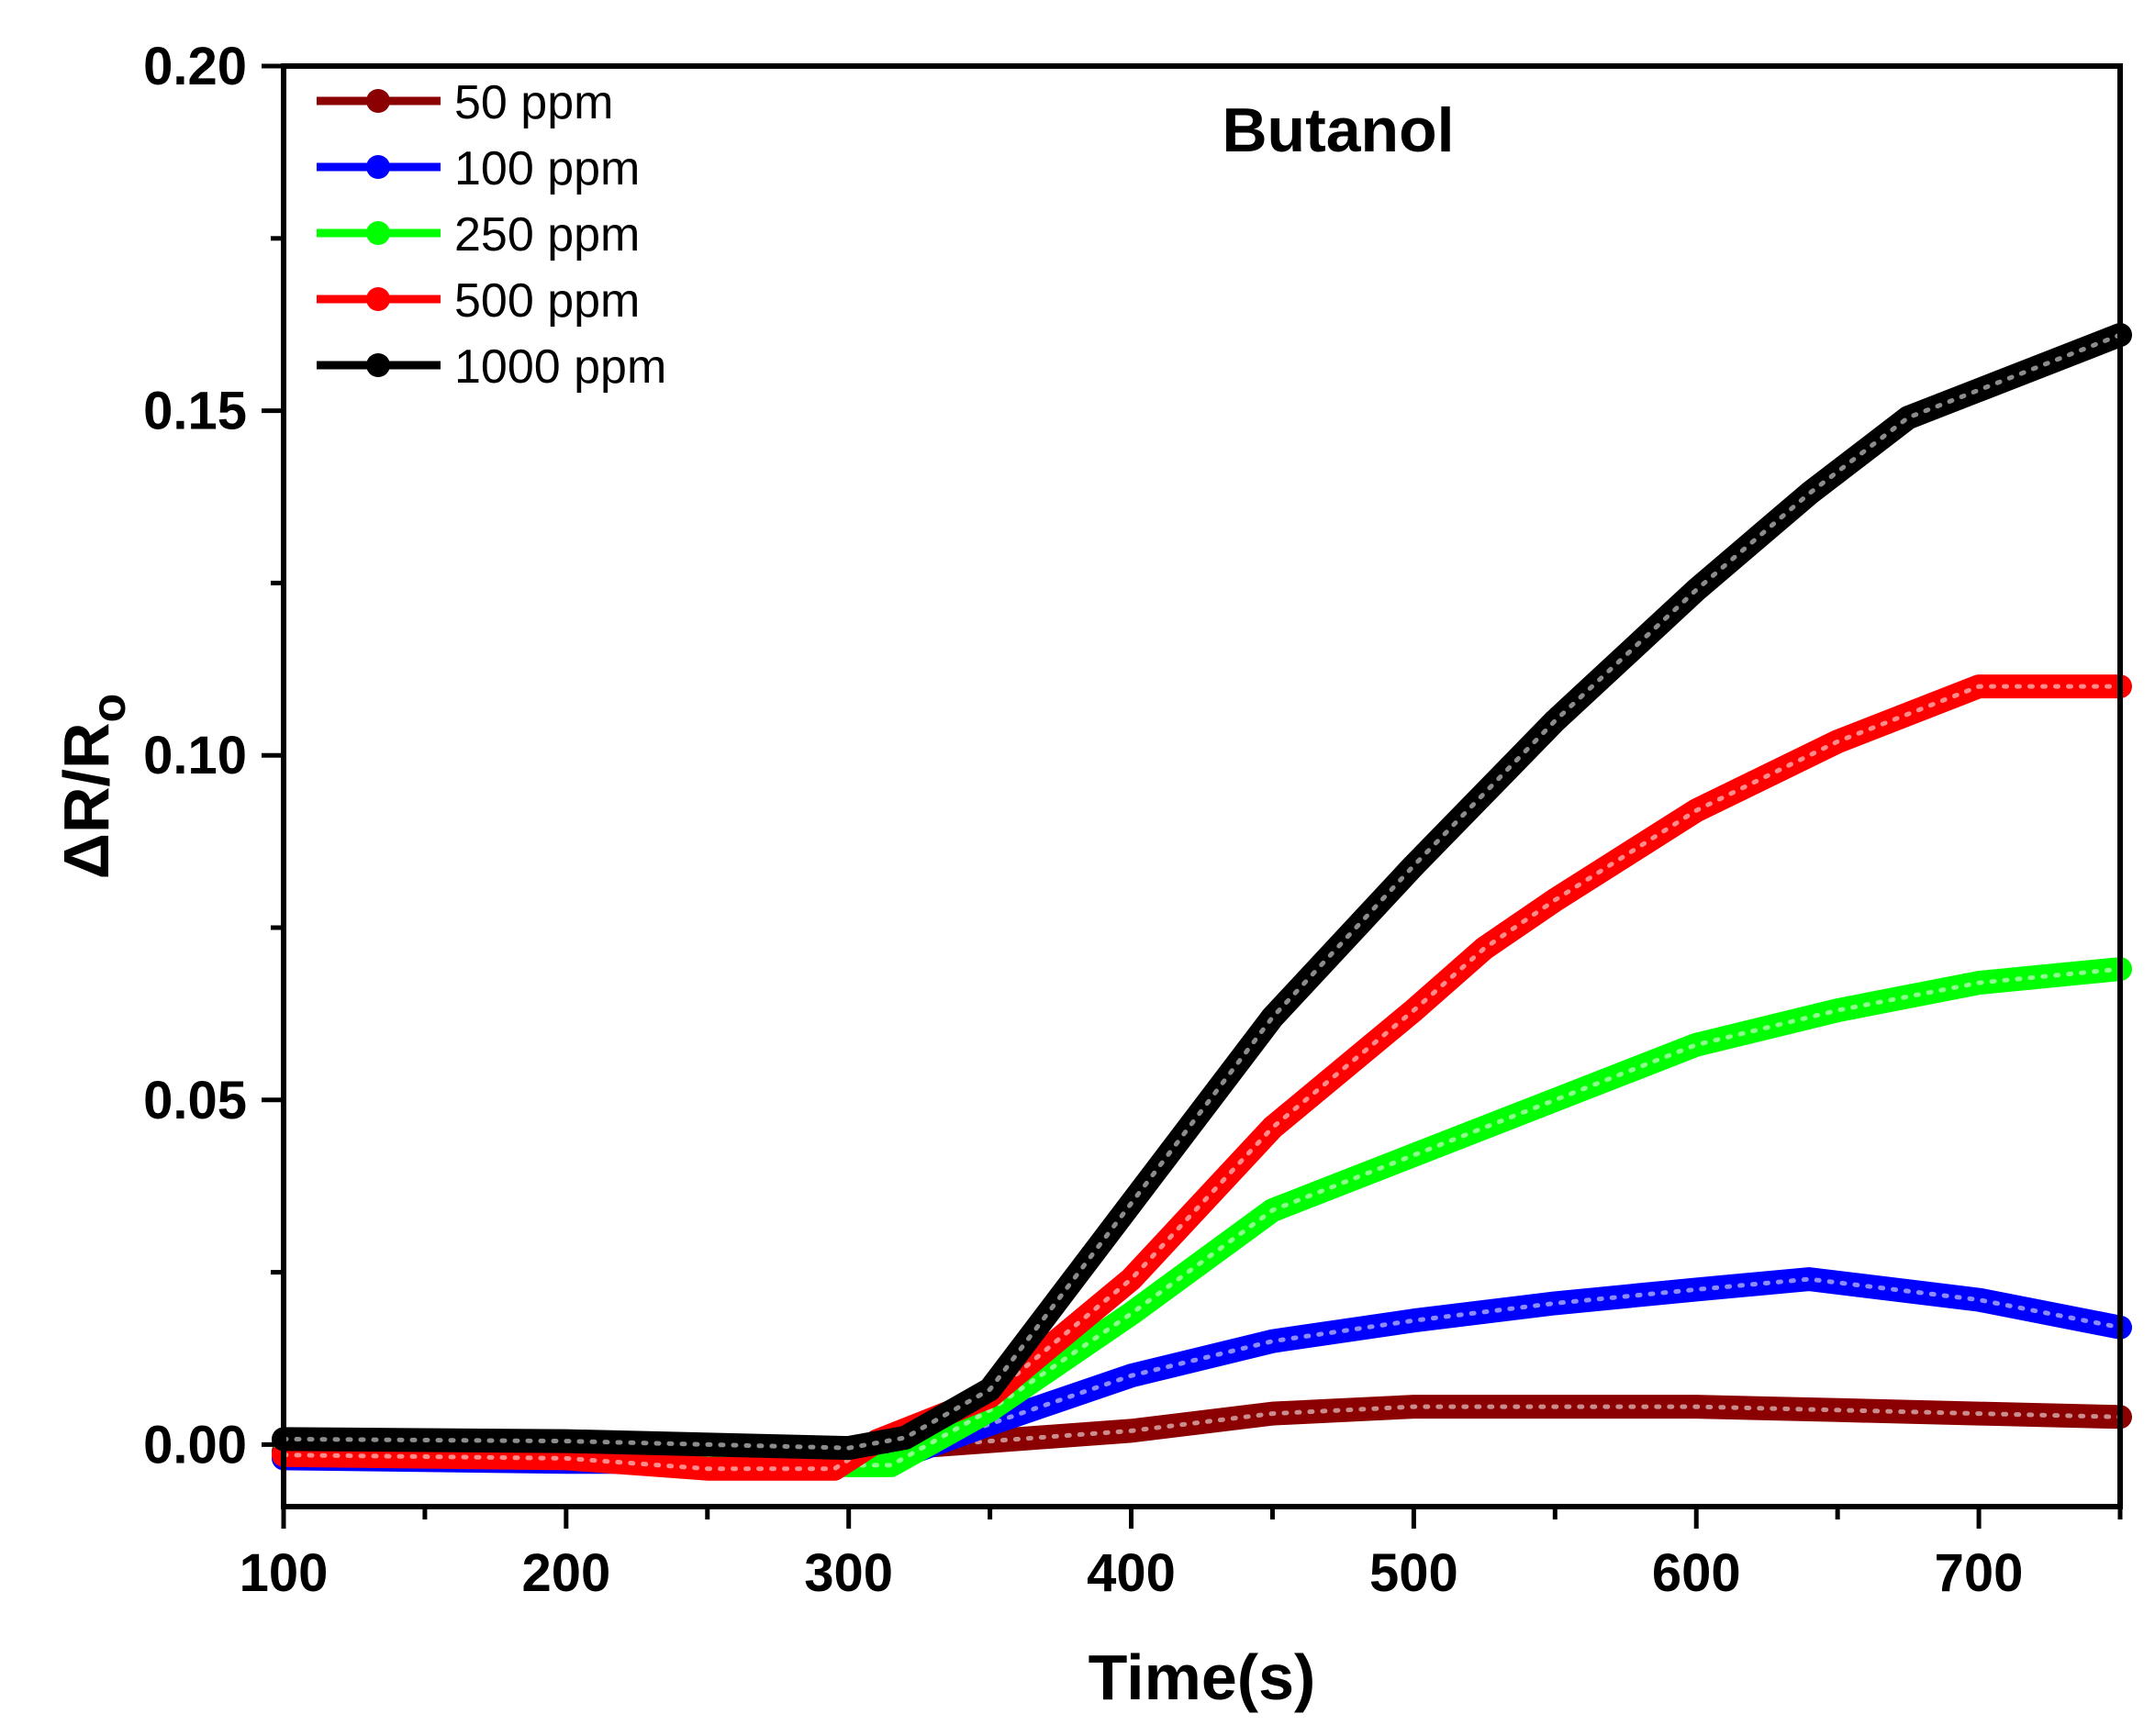  Describe the element at coordinates (195, 755) in the screenshot. I see `y-tick-label: 0.10` at that location.